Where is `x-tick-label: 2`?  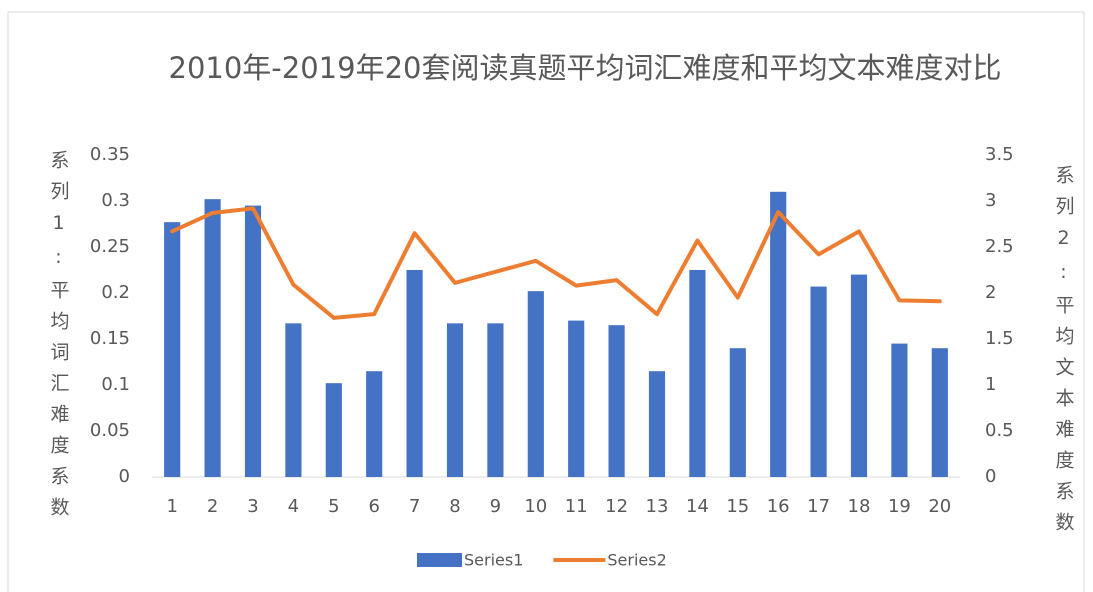
x-tick-label: 2 is located at coordinates (212, 506).